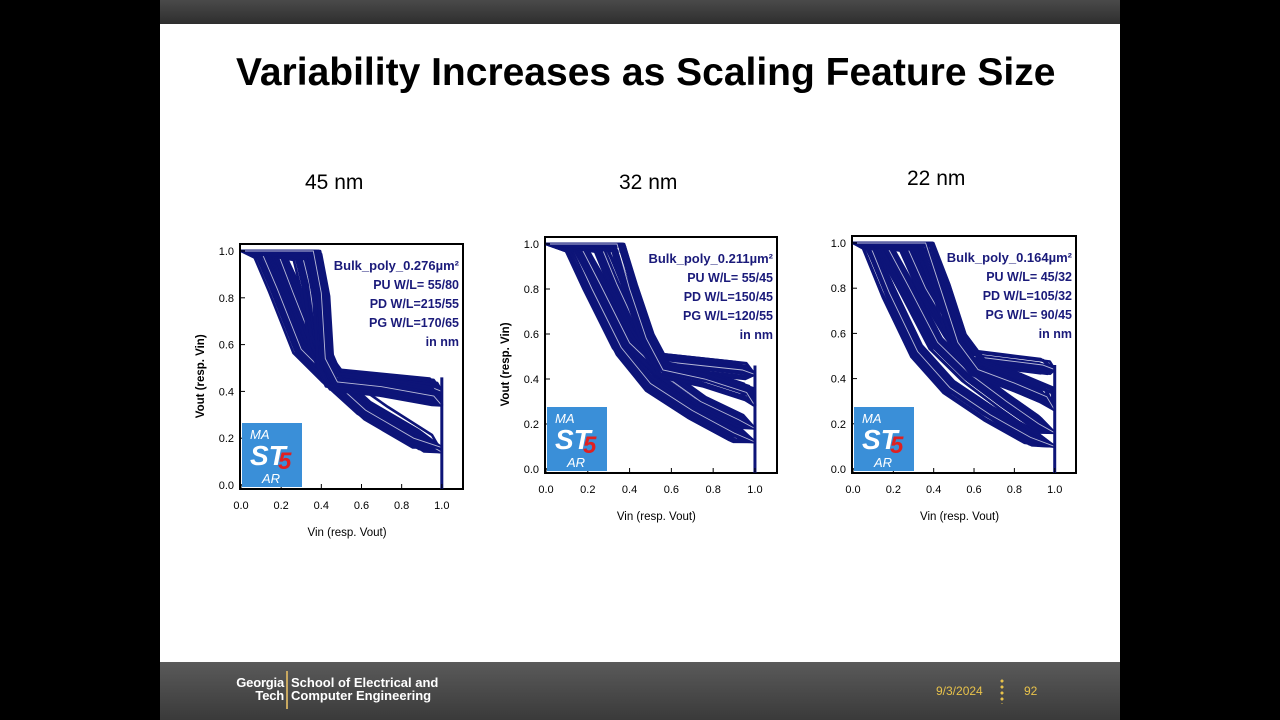 Image resolution: width=1280 pixels, height=720 pixels. Describe the element at coordinates (1029, 315) in the screenshot. I see `annotation-line: PG W/L= 90/45` at that location.